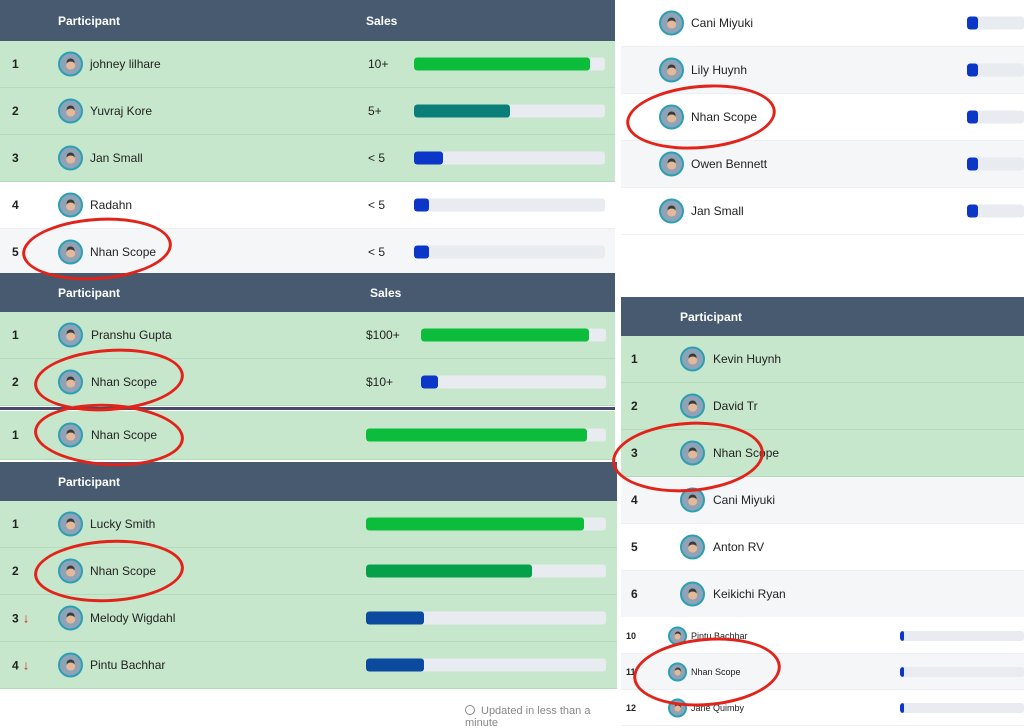 The width and height of the screenshot is (1024, 728). What do you see at coordinates (822, 70) in the screenshot?
I see `leaderboard-row: Lily Huynh` at bounding box center [822, 70].